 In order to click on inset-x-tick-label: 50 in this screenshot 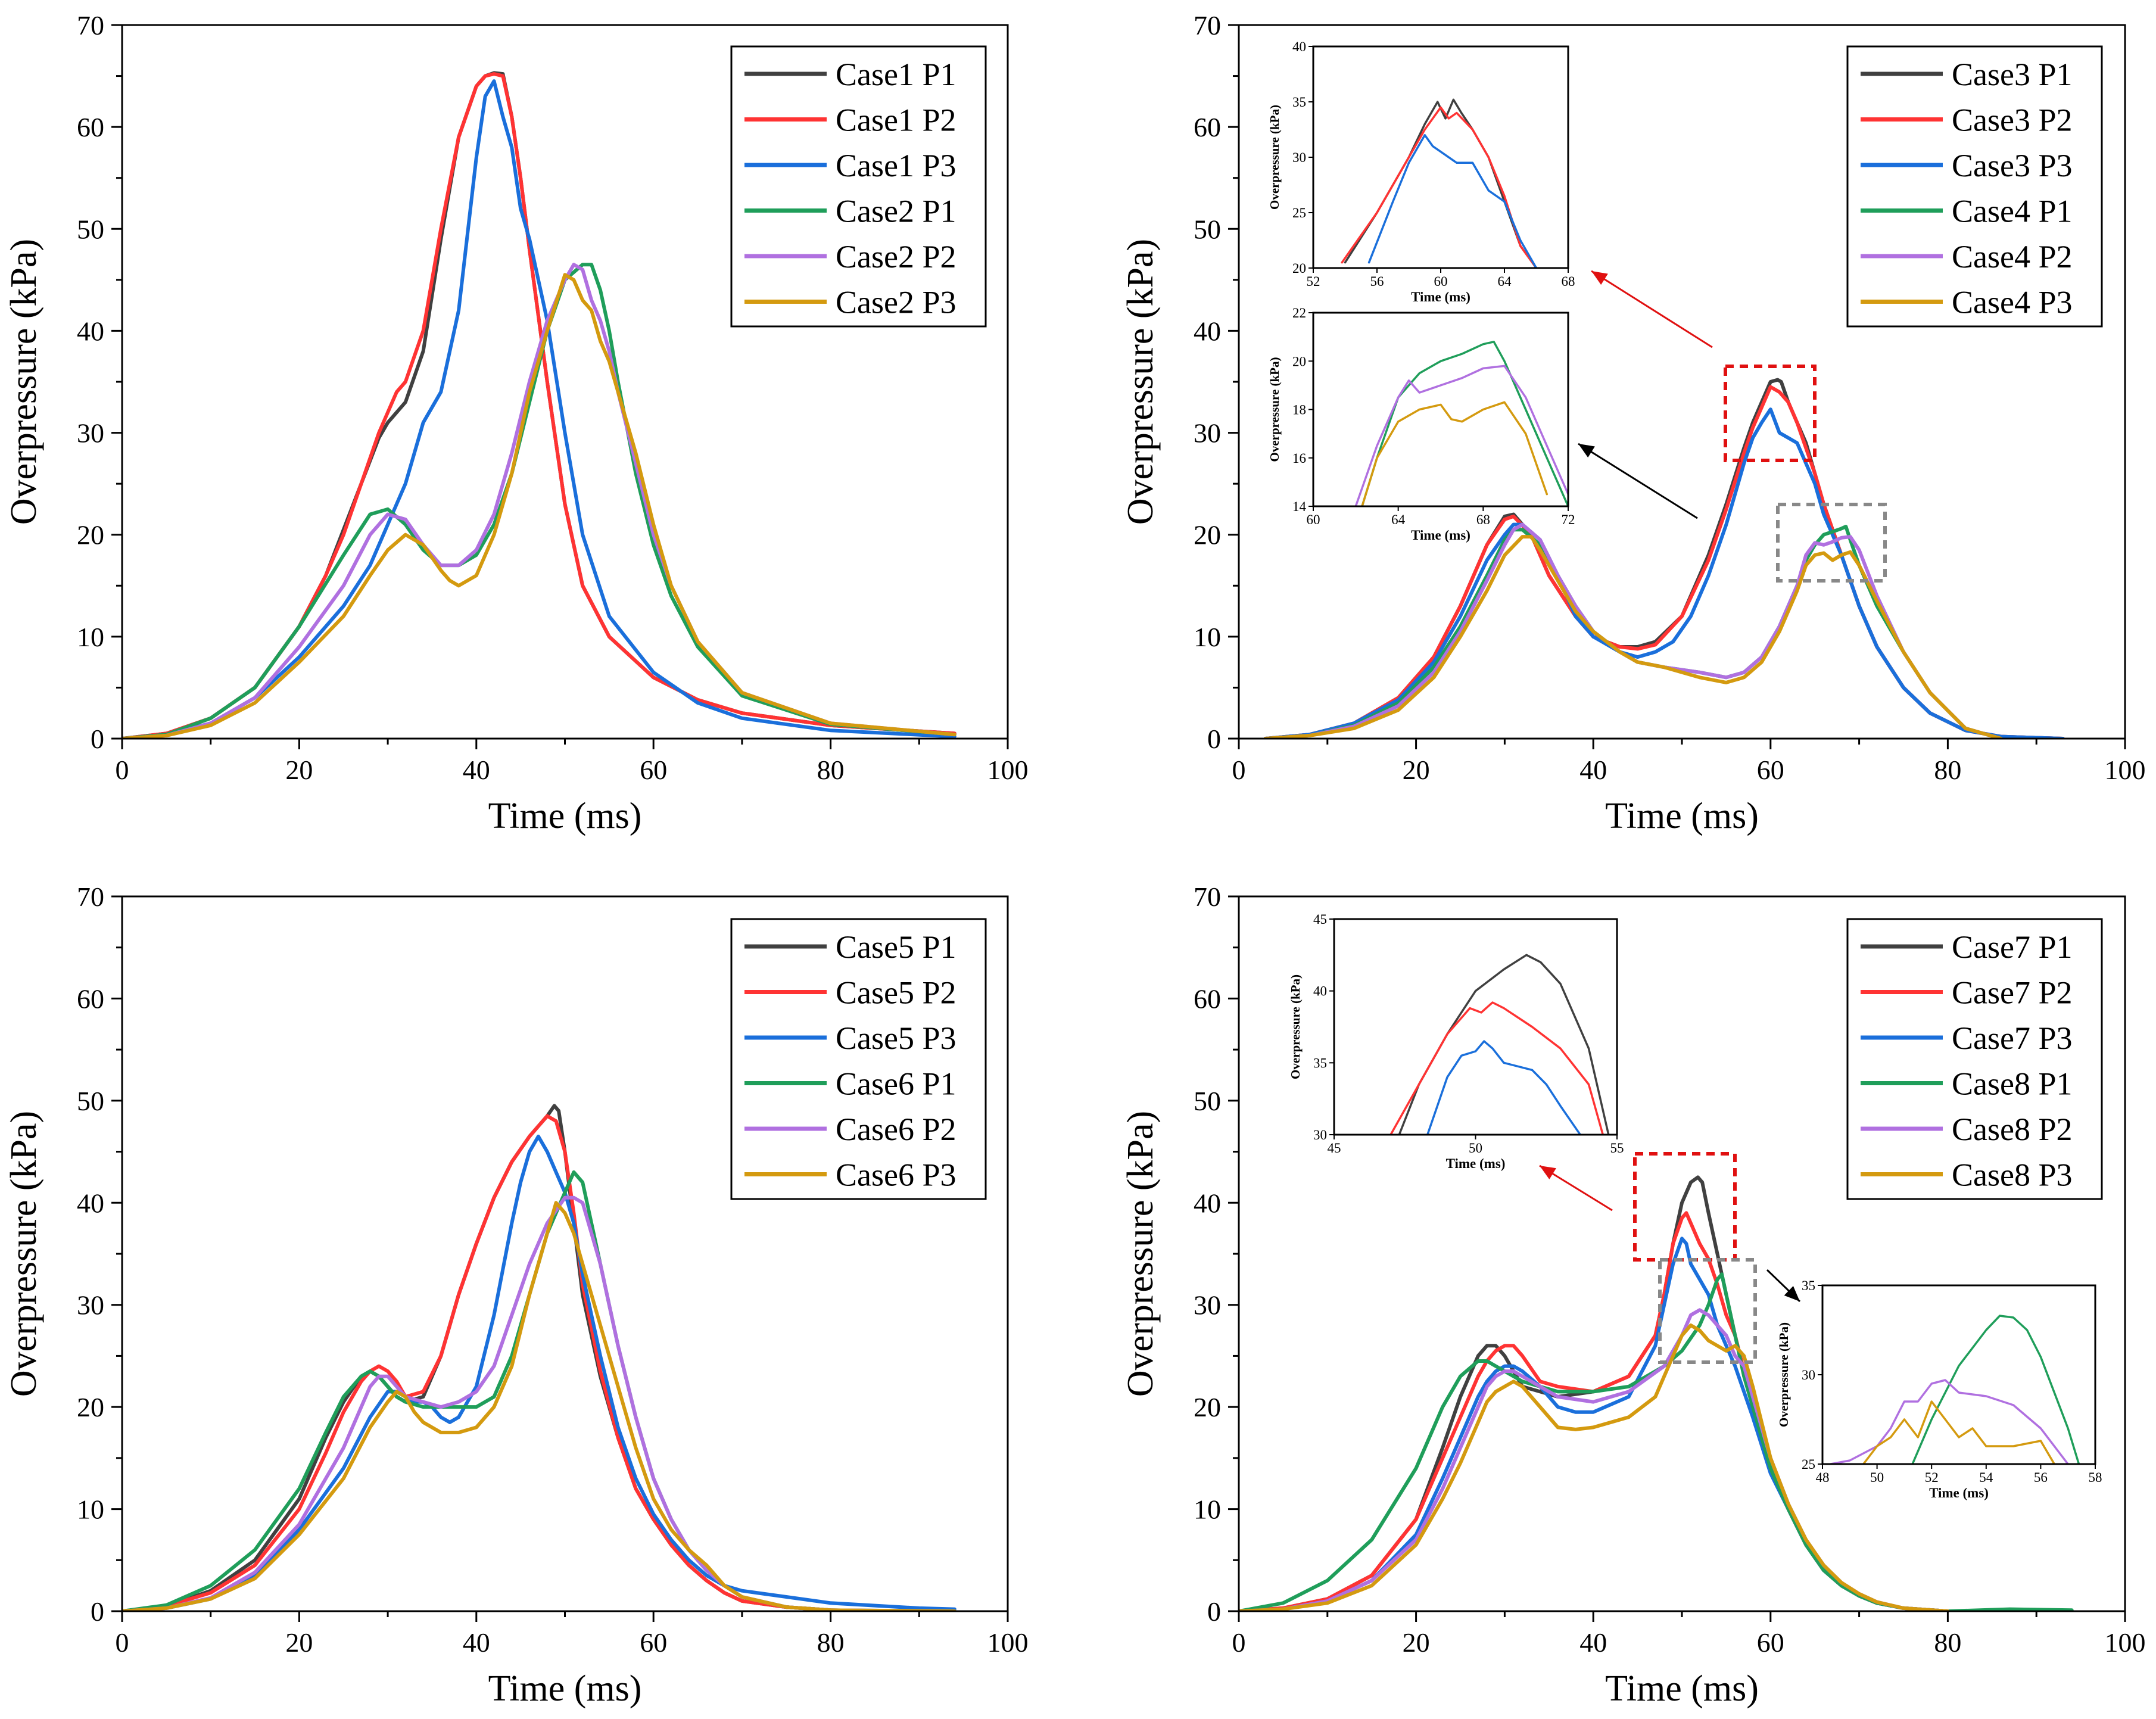, I will do `click(1475, 1148)`.